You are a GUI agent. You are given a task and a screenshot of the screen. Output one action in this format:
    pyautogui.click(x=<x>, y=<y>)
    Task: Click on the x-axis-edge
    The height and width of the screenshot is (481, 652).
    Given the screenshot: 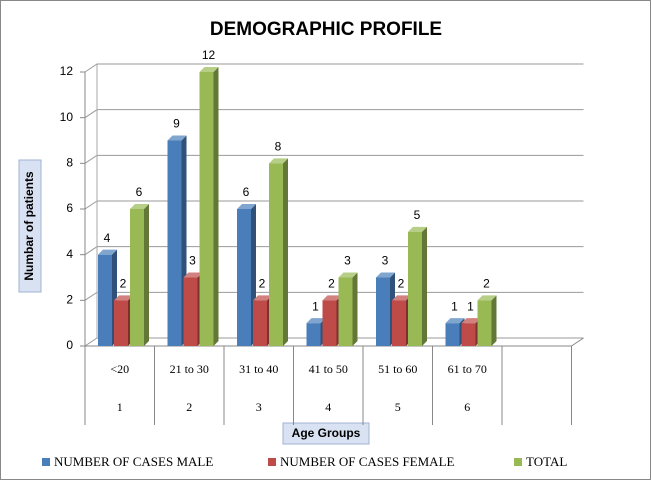 What is the action you would take?
    pyautogui.click(x=577, y=342)
    